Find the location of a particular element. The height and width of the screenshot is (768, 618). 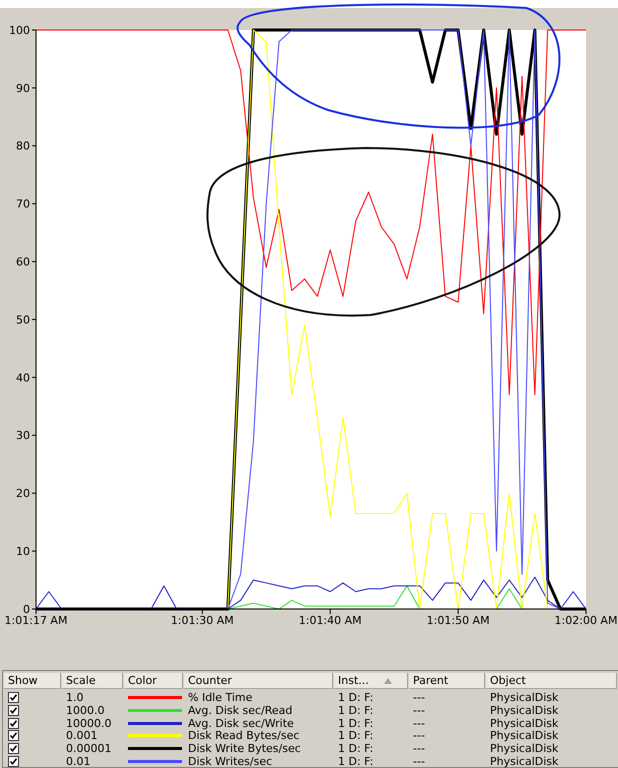

text: 0.001 is located at coordinates (82, 735).